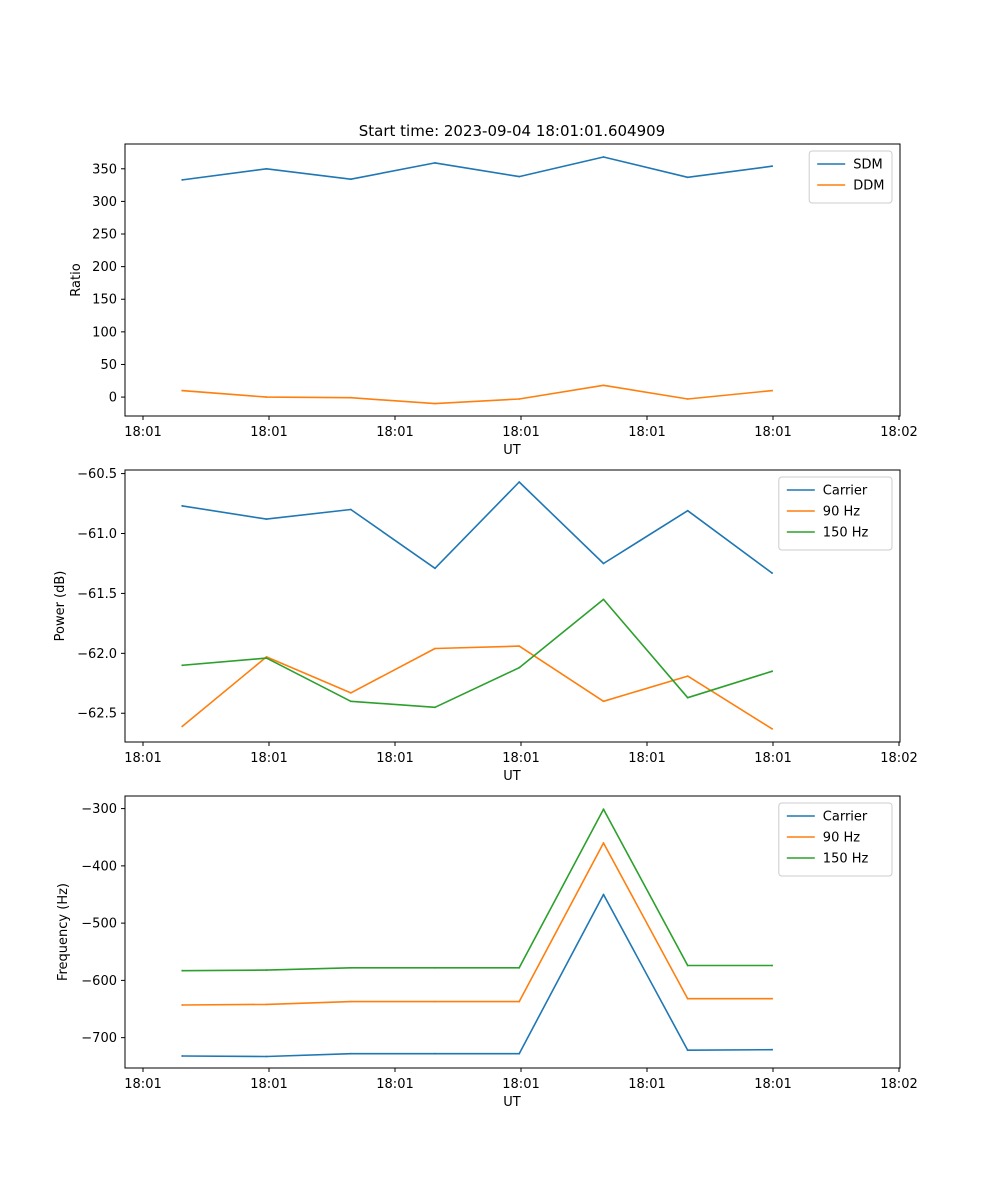 The height and width of the screenshot is (1200, 1000). What do you see at coordinates (477, 394) in the screenshot?
I see `series-line-ddm` at bounding box center [477, 394].